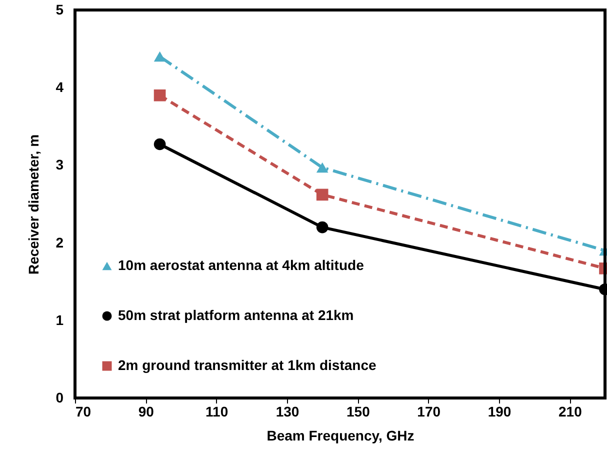 The height and width of the screenshot is (458, 607). Describe the element at coordinates (288, 412) in the screenshot. I see `x-tick-label: 130` at that location.